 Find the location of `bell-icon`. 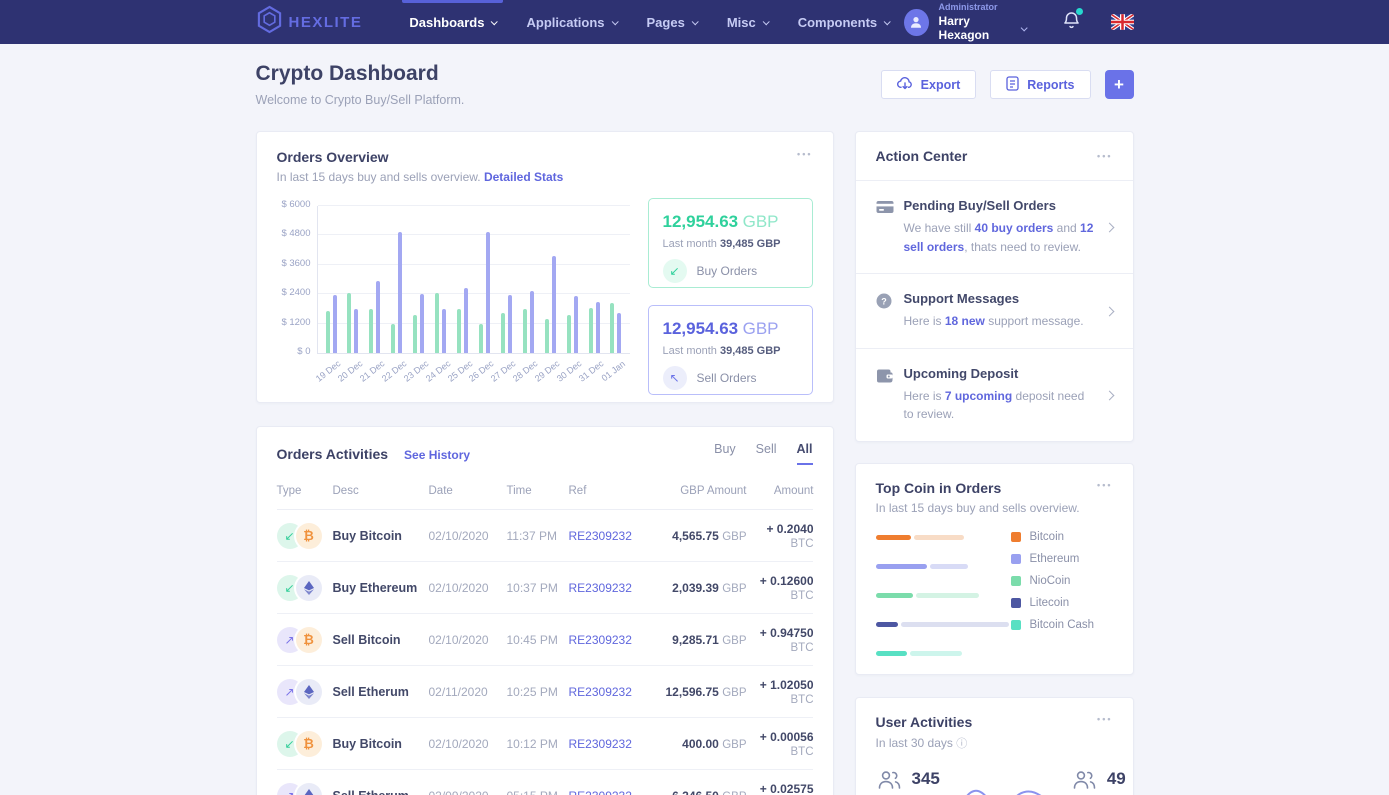

bell-icon is located at coordinates (1071, 19).